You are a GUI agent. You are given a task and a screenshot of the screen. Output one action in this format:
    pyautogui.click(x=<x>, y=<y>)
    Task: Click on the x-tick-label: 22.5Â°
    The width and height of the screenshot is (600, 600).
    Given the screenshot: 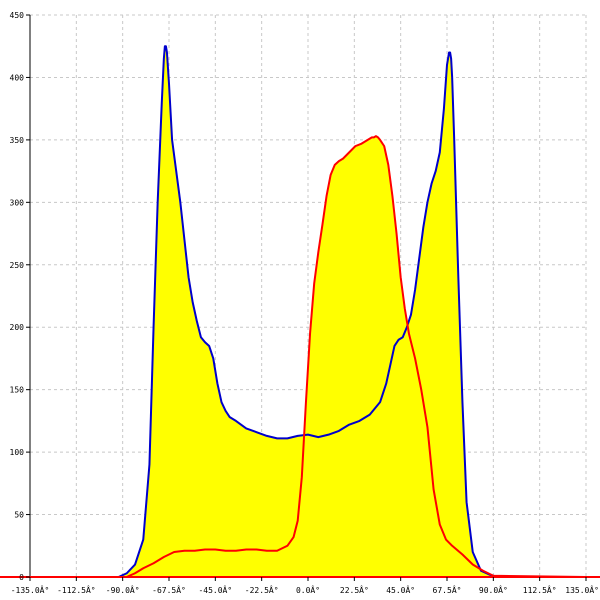 What is the action you would take?
    pyautogui.click(x=354, y=589)
    